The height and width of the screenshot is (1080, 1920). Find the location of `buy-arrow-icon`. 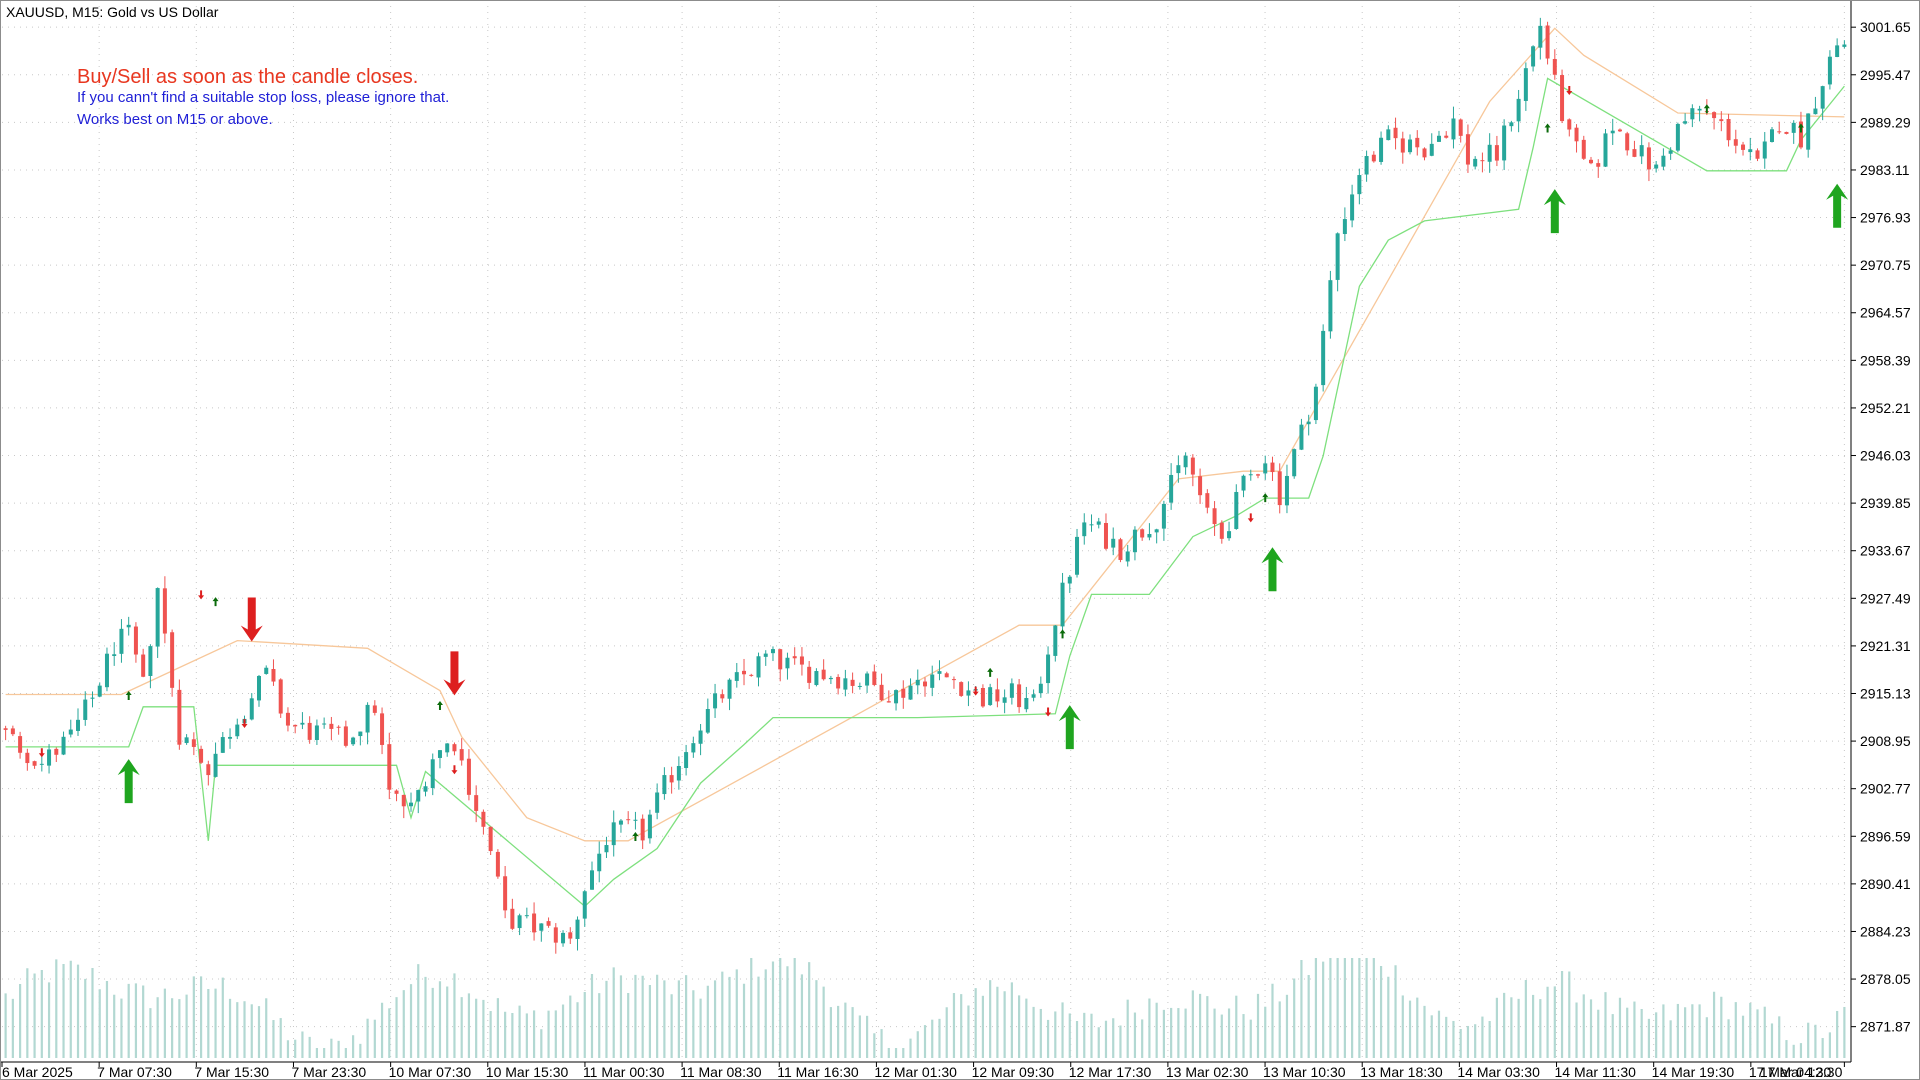

buy-arrow-icon is located at coordinates (1554, 211).